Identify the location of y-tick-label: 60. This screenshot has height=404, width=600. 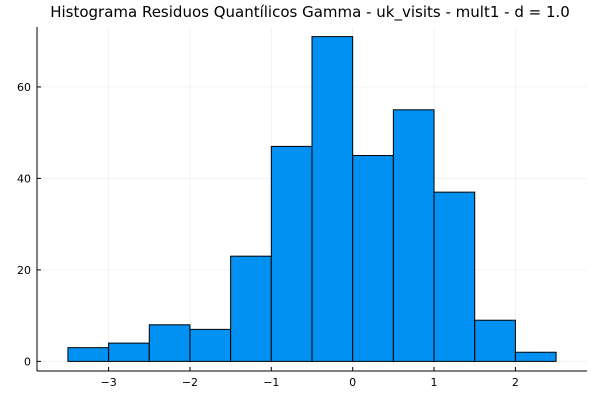
(24, 87).